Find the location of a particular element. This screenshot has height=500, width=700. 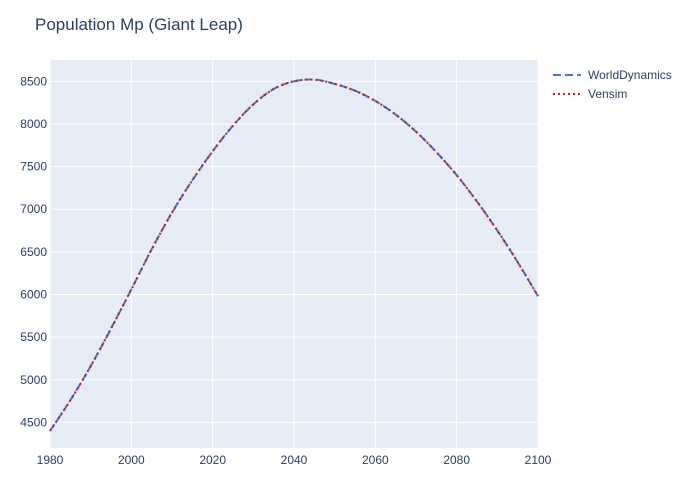

x-tick-label: 2060 is located at coordinates (375, 460).